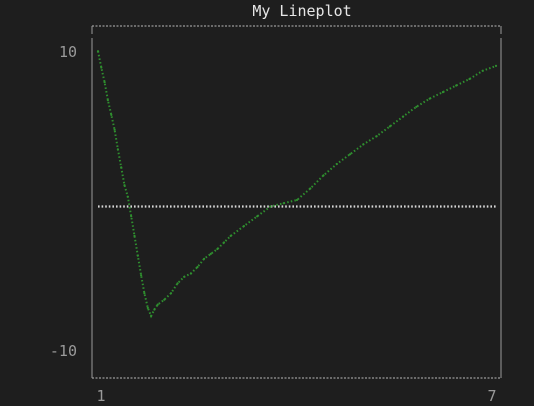 The image size is (534, 406). Describe the element at coordinates (301, 11) in the screenshot. I see `chart-title: My Lineplot` at that location.